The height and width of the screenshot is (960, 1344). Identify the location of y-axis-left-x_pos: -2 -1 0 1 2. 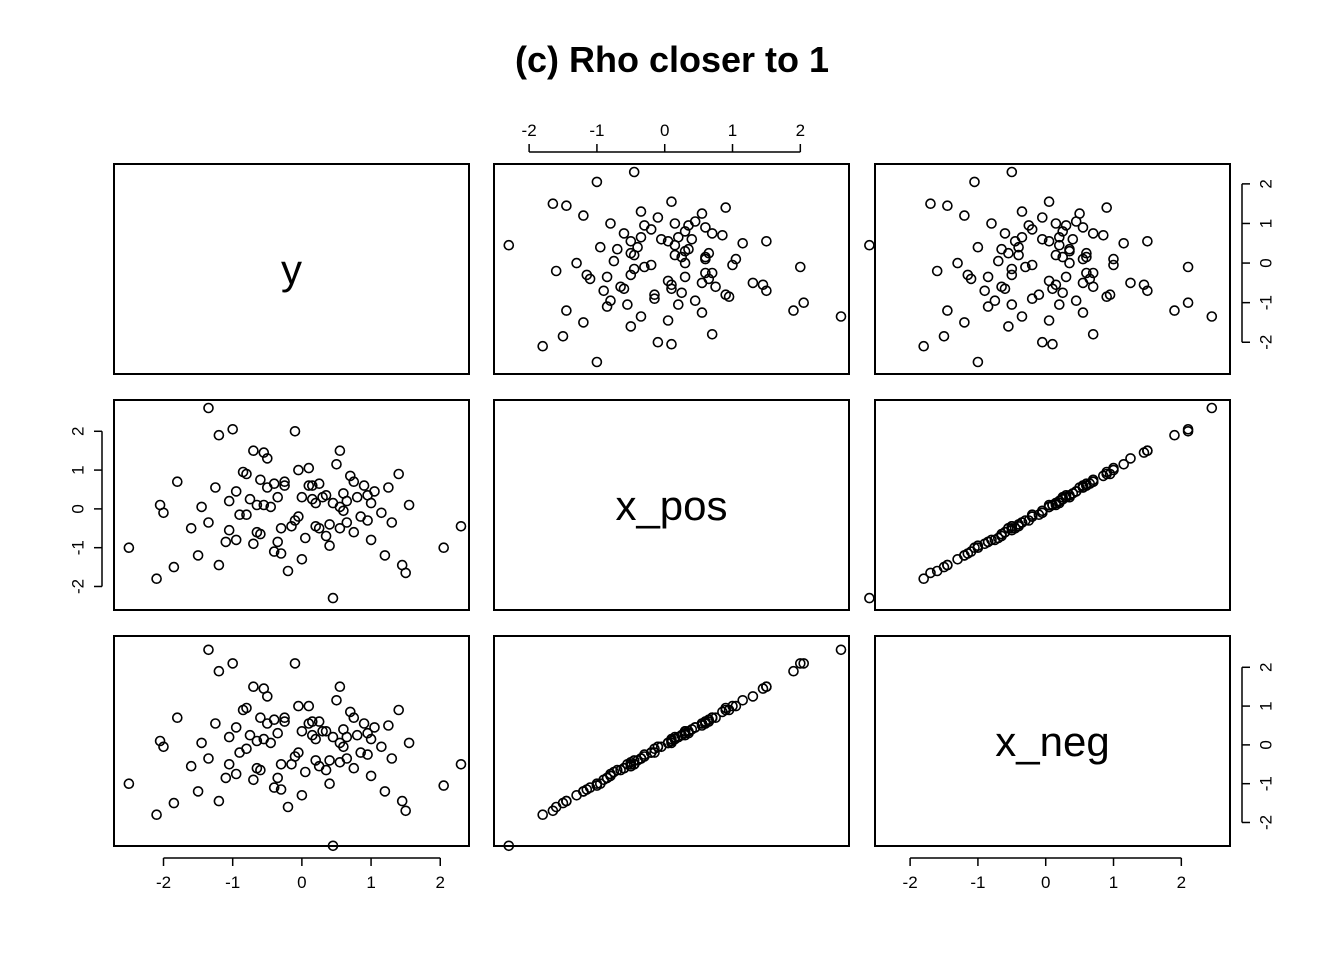
(86, 510).